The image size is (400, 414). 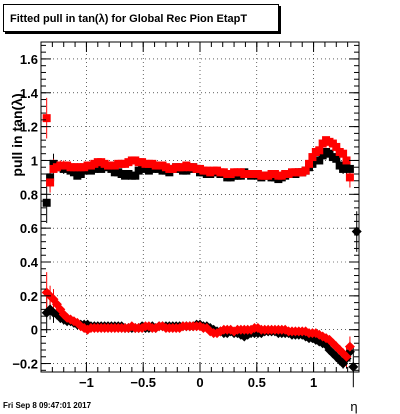 I want to click on y-tick-label: 1.4, so click(x=29, y=93).